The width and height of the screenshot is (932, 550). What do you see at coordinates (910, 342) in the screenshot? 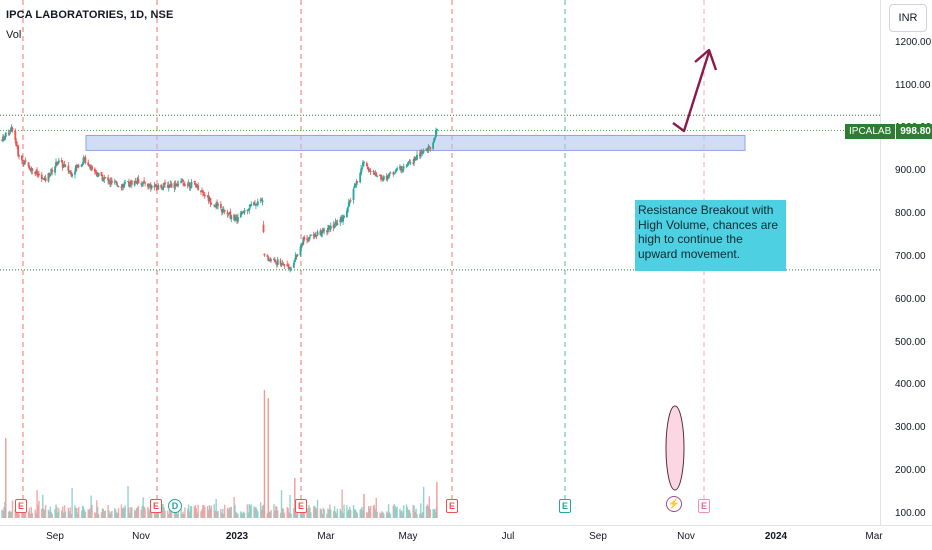
I see `y-tick-label: 500.00` at bounding box center [910, 342].